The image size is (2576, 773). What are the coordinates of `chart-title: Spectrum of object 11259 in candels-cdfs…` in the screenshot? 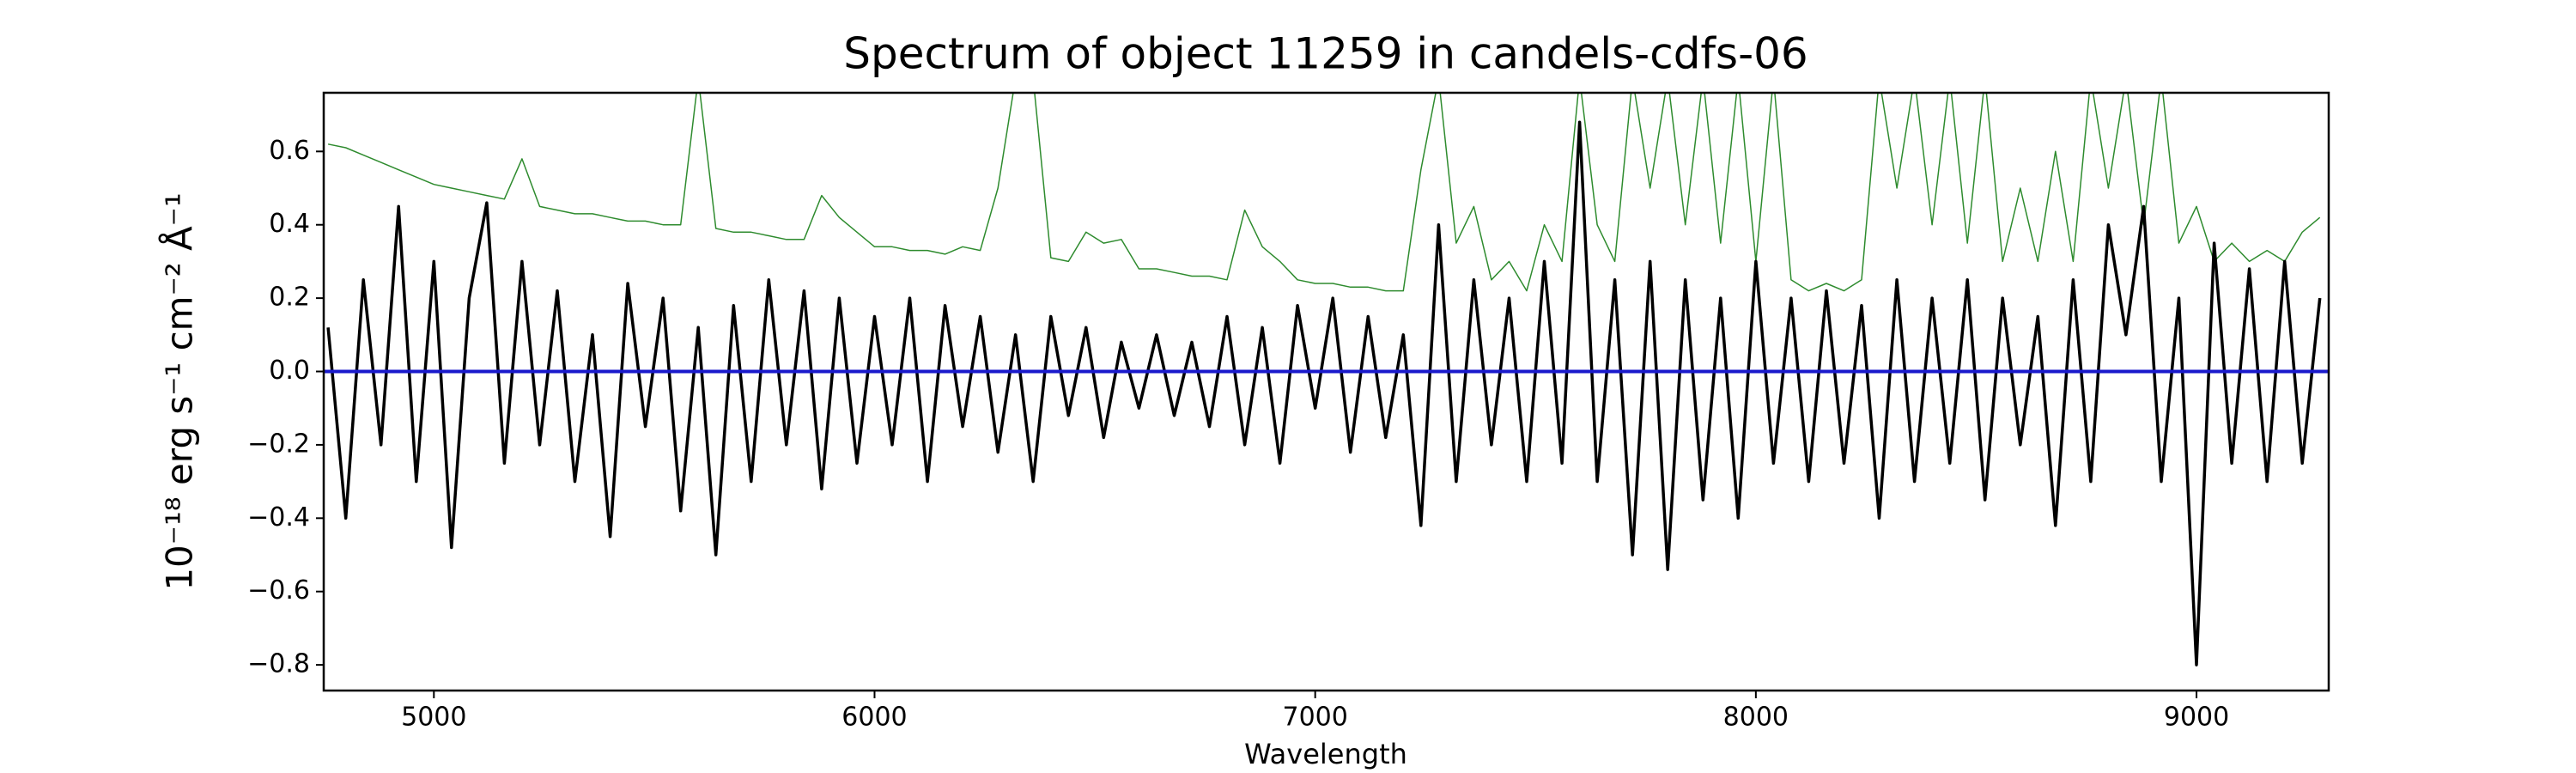 It's located at (1325, 54).